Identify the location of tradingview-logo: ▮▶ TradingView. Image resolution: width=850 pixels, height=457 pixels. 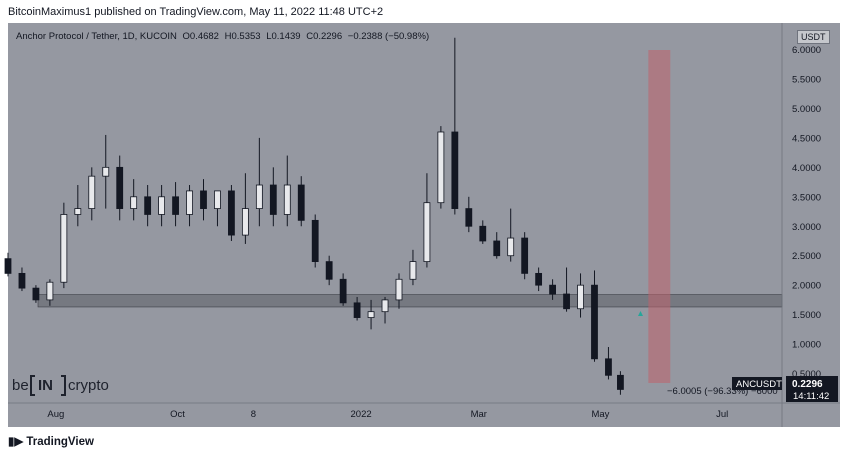
(51, 441).